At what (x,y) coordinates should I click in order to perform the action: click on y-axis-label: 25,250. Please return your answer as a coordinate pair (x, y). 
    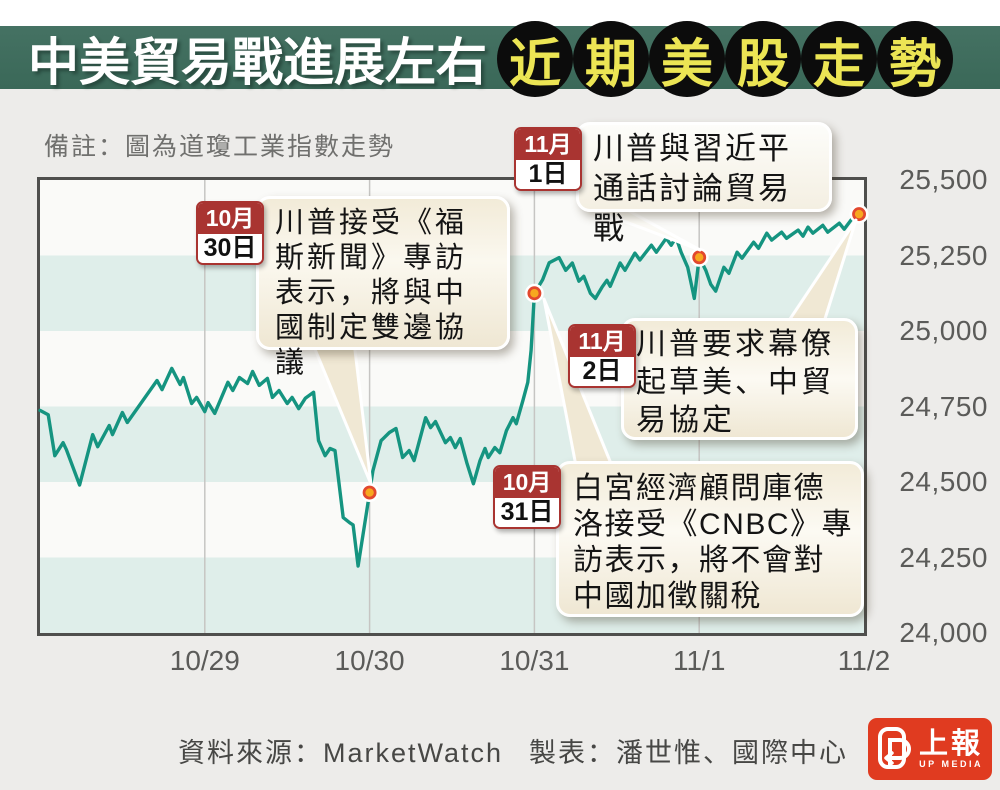
    Looking at the image, I should click on (943, 255).